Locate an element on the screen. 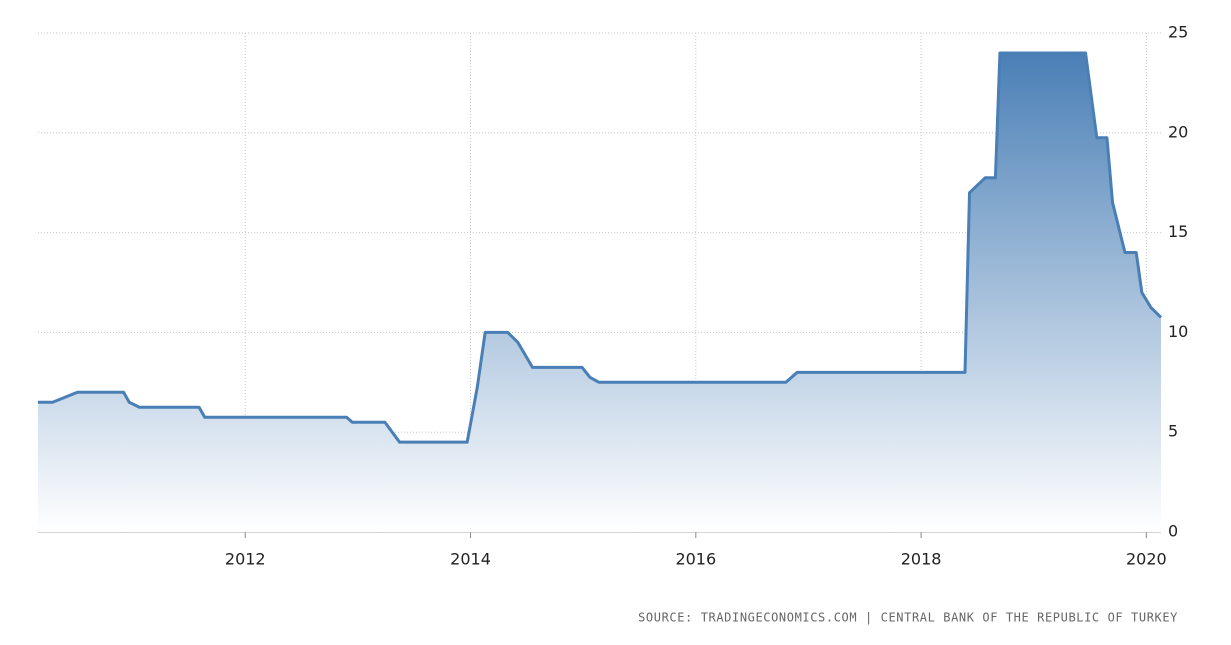  y-tick-label: 20 is located at coordinates (1178, 131).